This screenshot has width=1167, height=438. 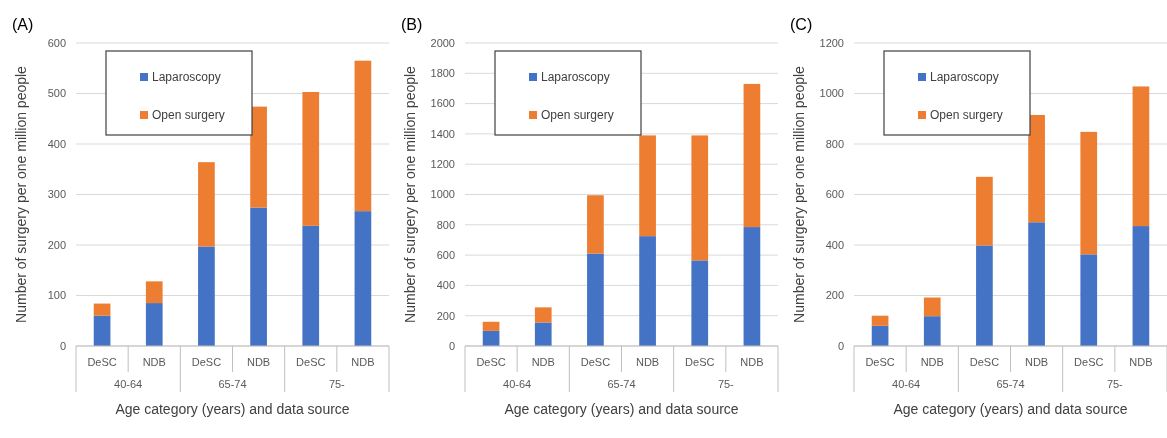 What do you see at coordinates (442, 73) in the screenshot?
I see `y-tick-label: 1800` at bounding box center [442, 73].